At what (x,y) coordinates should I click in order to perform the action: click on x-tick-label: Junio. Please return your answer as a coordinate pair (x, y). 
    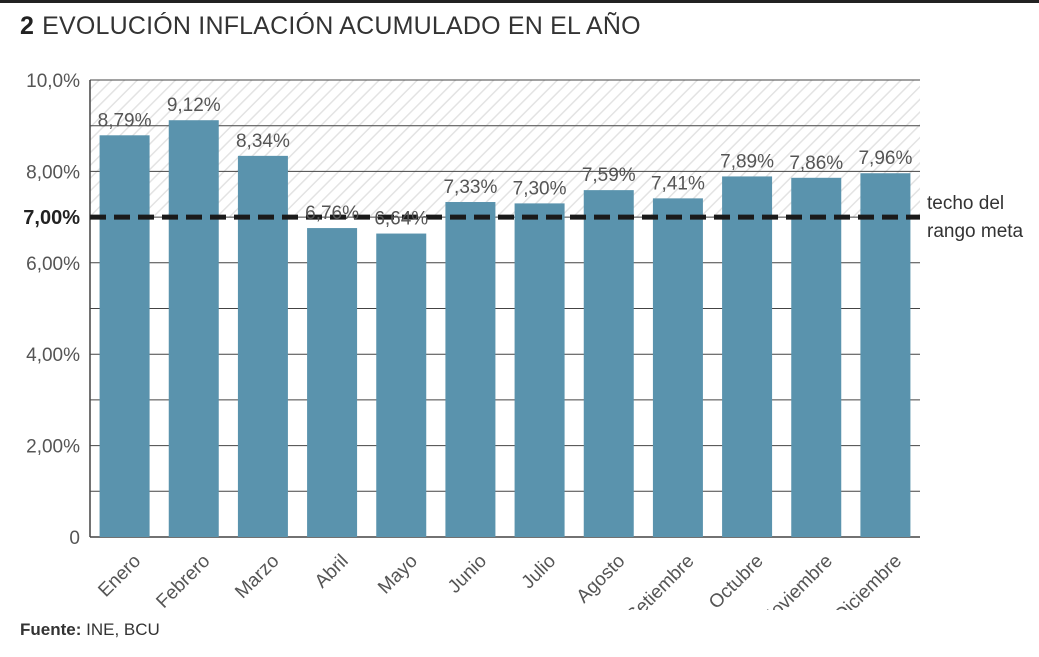
    Looking at the image, I should click on (467, 574).